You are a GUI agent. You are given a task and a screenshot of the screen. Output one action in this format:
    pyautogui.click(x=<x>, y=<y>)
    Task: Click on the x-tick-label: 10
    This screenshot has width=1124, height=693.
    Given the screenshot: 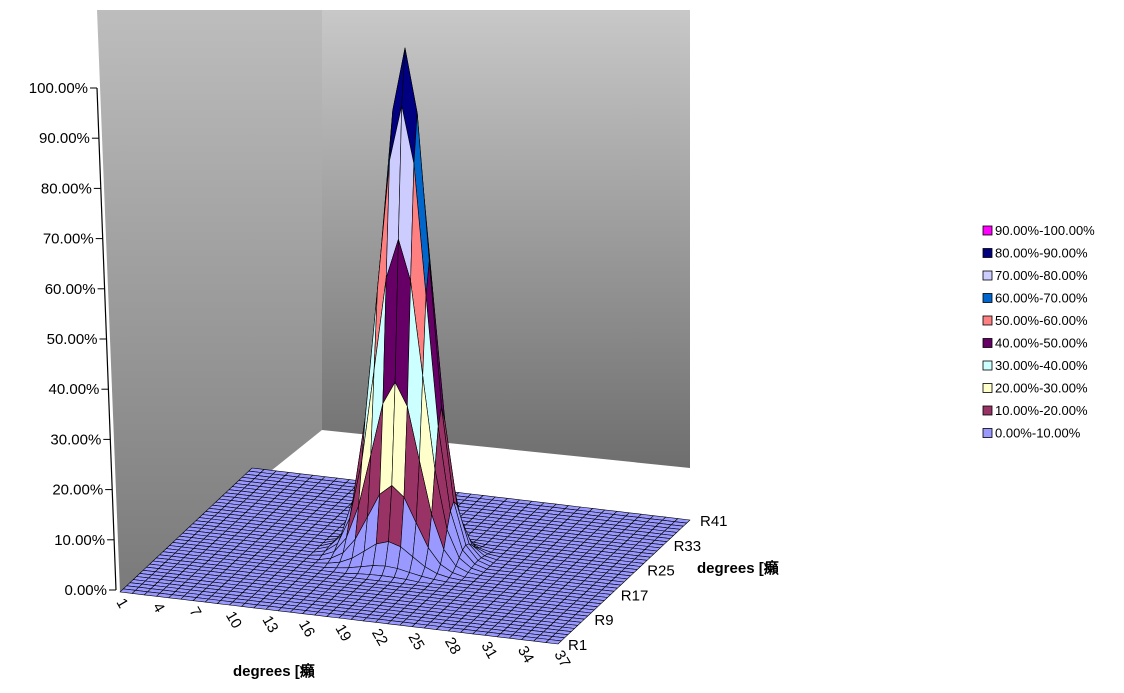 What is the action you would take?
    pyautogui.click(x=233, y=620)
    